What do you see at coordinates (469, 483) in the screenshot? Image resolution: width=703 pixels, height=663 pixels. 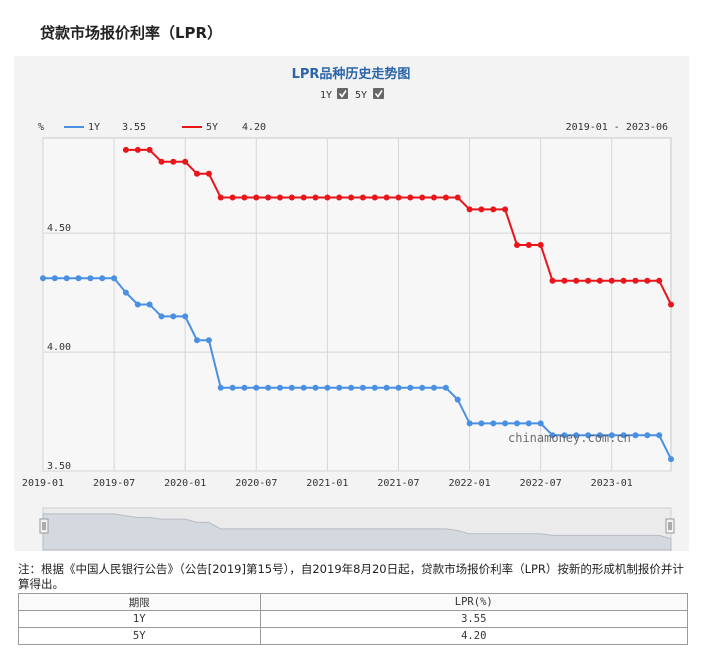 I see `x-tick-label: 2022-01` at bounding box center [469, 483].